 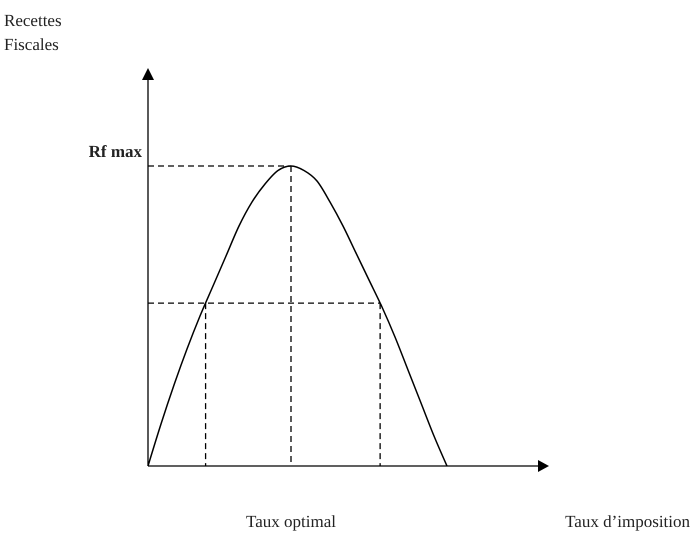 What do you see at coordinates (627, 521) in the screenshot?
I see `text: Taux d’imposition` at bounding box center [627, 521].